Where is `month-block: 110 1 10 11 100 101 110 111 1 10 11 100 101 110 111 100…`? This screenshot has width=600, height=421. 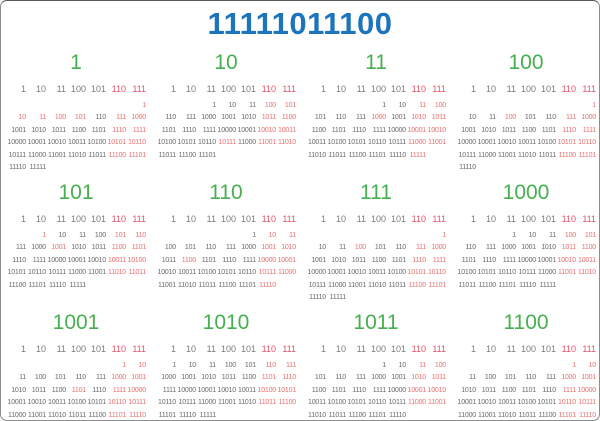
month-block: 110 1 10 11 100 101 110 111 1 10 11 100 101 110 111 100… is located at coordinates (226, 233).